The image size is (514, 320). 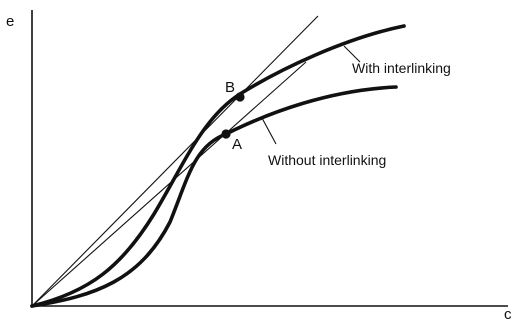 I want to click on point-a, so click(x=226, y=134).